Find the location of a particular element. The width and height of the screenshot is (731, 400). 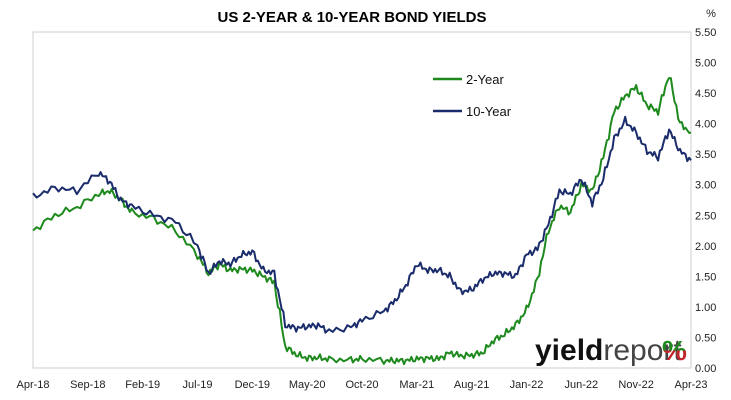

y-tick-label: 3.50 is located at coordinates (705, 155).